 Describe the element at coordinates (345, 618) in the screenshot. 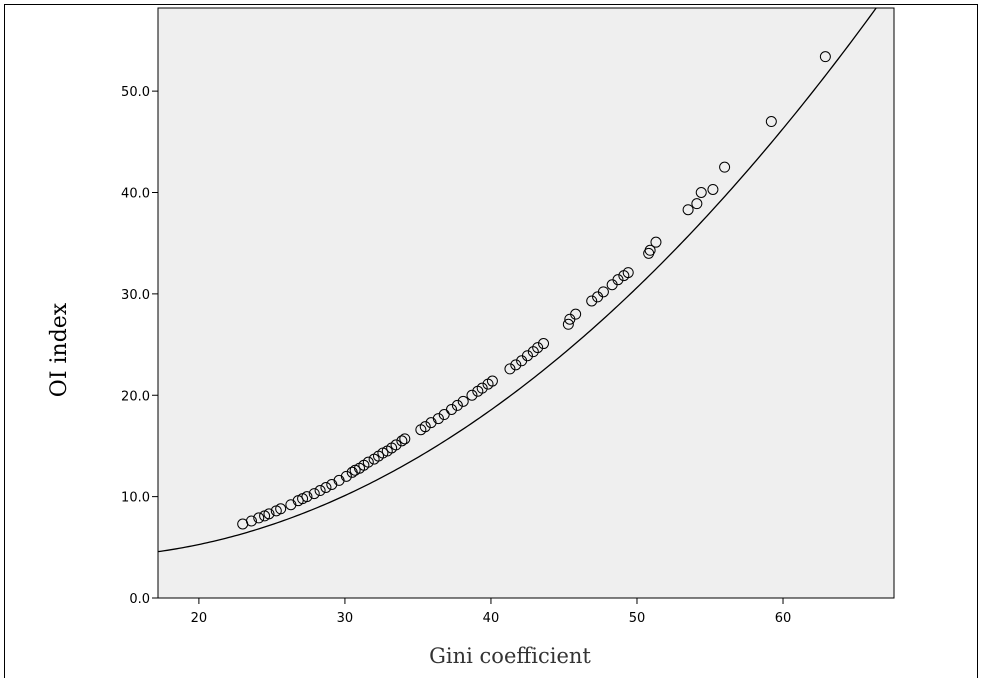

I see `x-tick-label: 30` at that location.